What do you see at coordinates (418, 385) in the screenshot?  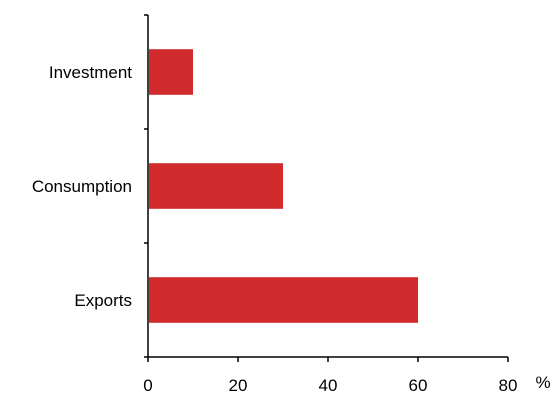 I see `x-tick-label: 60` at bounding box center [418, 385].